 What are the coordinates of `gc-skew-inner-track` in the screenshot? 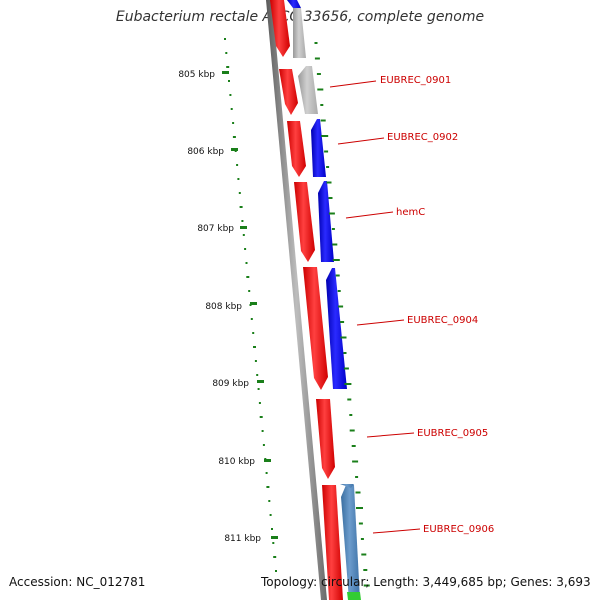 It's located at (250, 305).